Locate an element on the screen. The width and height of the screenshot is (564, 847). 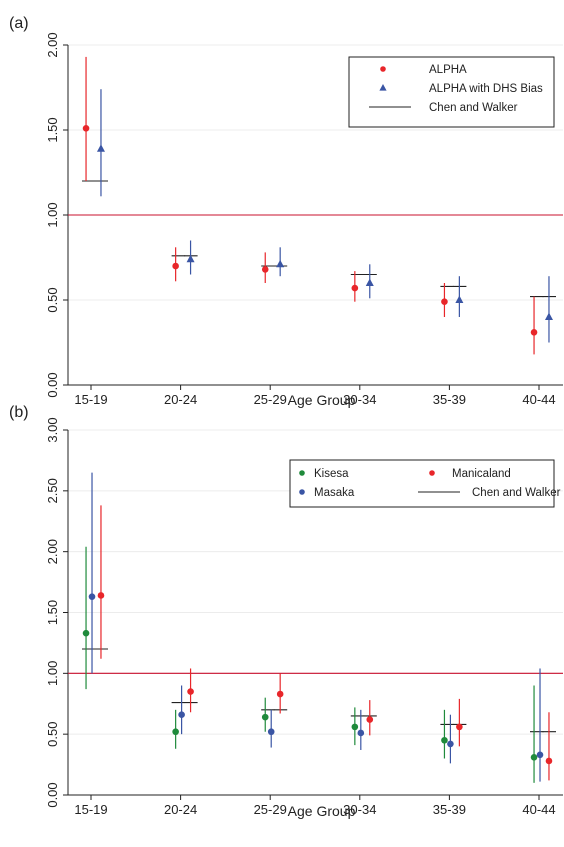
legend-label: ALPHA is located at coordinates (448, 70).